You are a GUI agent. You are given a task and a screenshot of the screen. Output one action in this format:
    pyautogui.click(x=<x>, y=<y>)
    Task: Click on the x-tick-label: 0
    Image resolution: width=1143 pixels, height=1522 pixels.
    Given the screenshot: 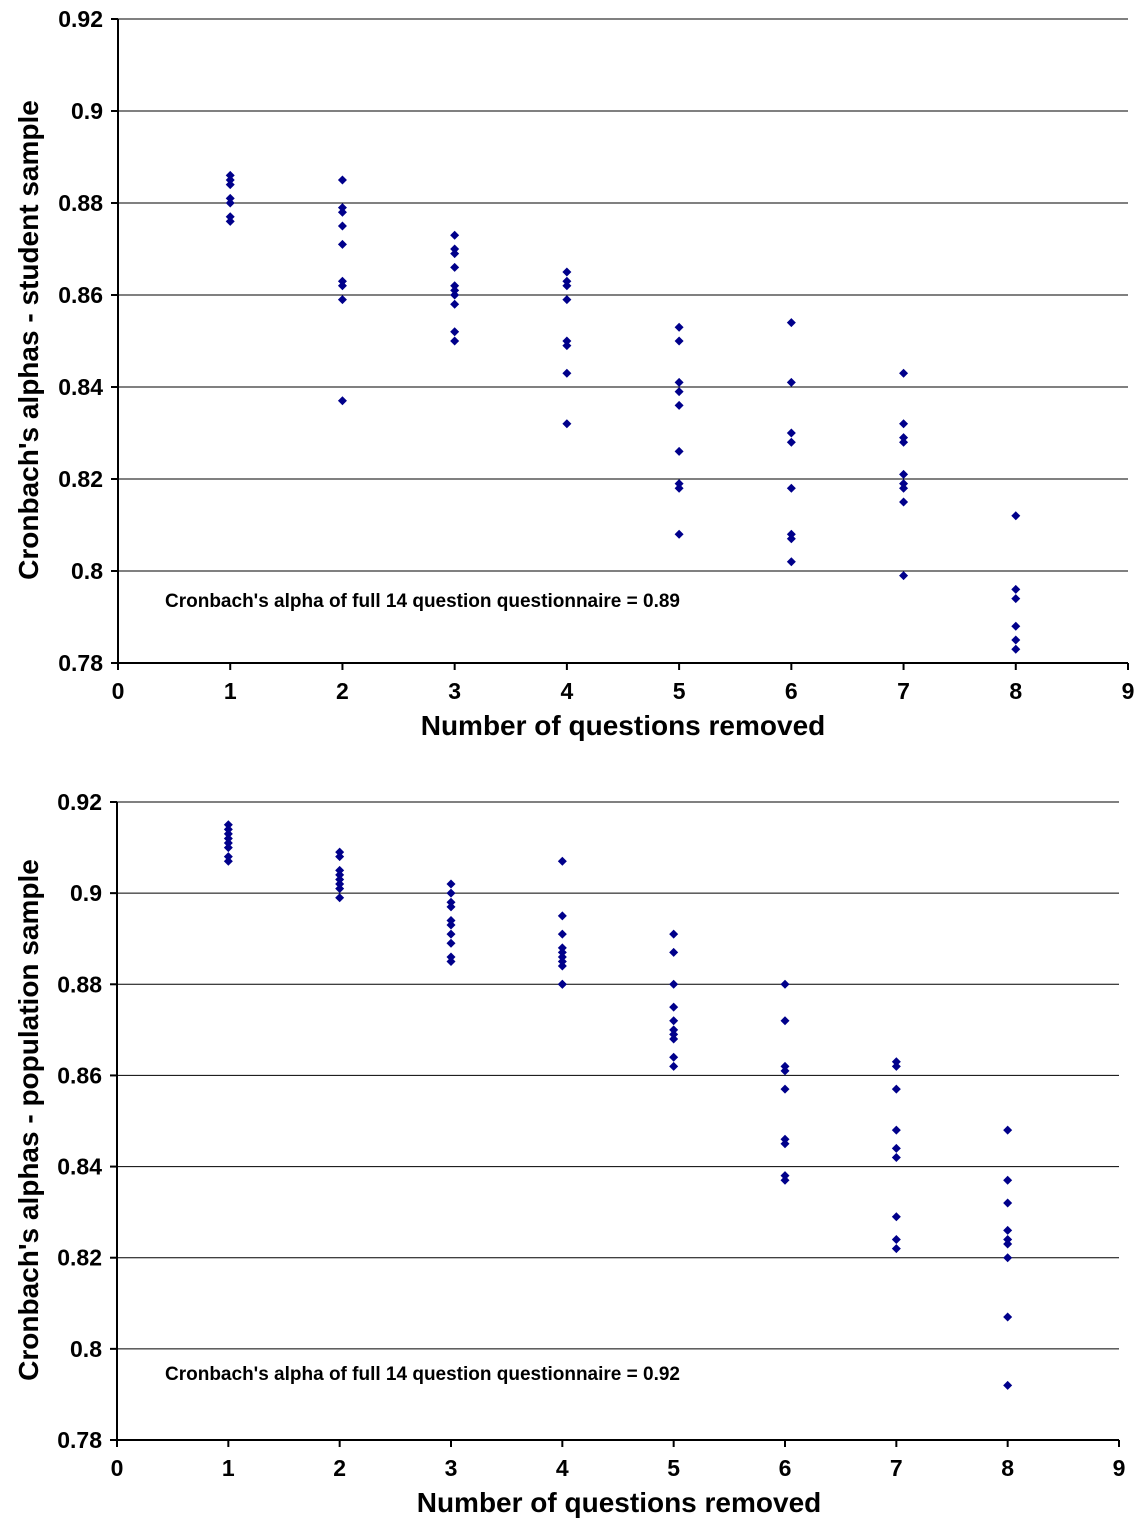 What is the action you would take?
    pyautogui.click(x=117, y=1468)
    